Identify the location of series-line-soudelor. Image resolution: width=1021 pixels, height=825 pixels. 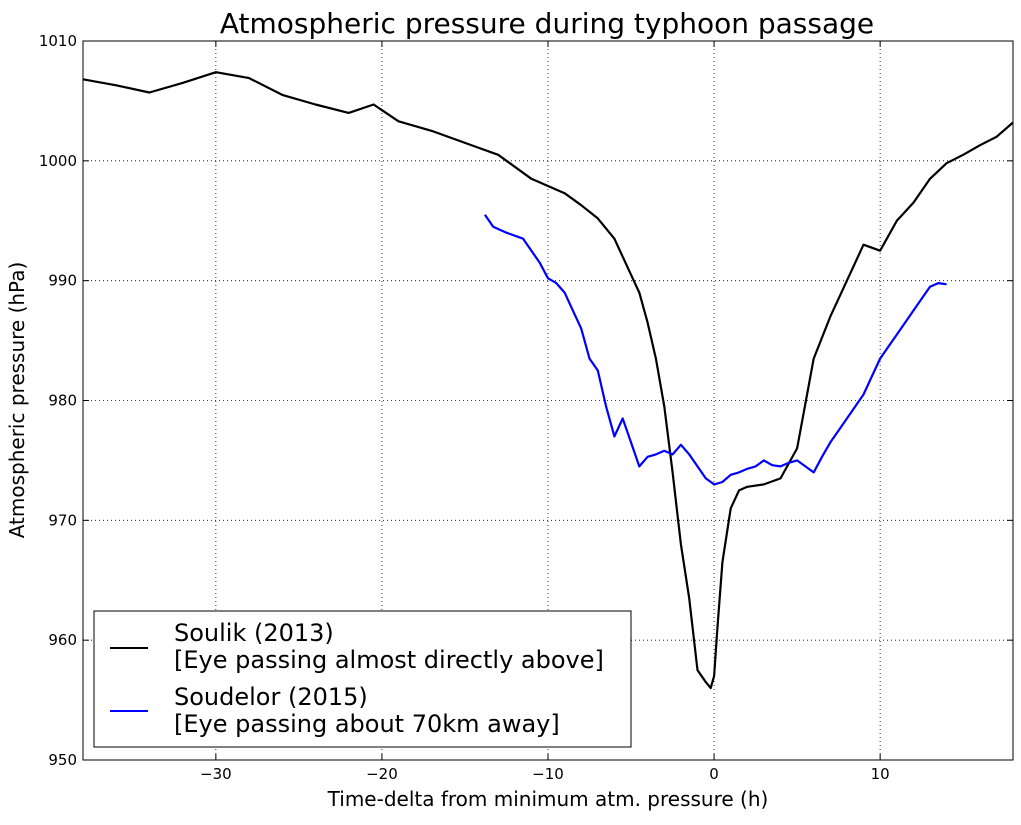
(715, 350).